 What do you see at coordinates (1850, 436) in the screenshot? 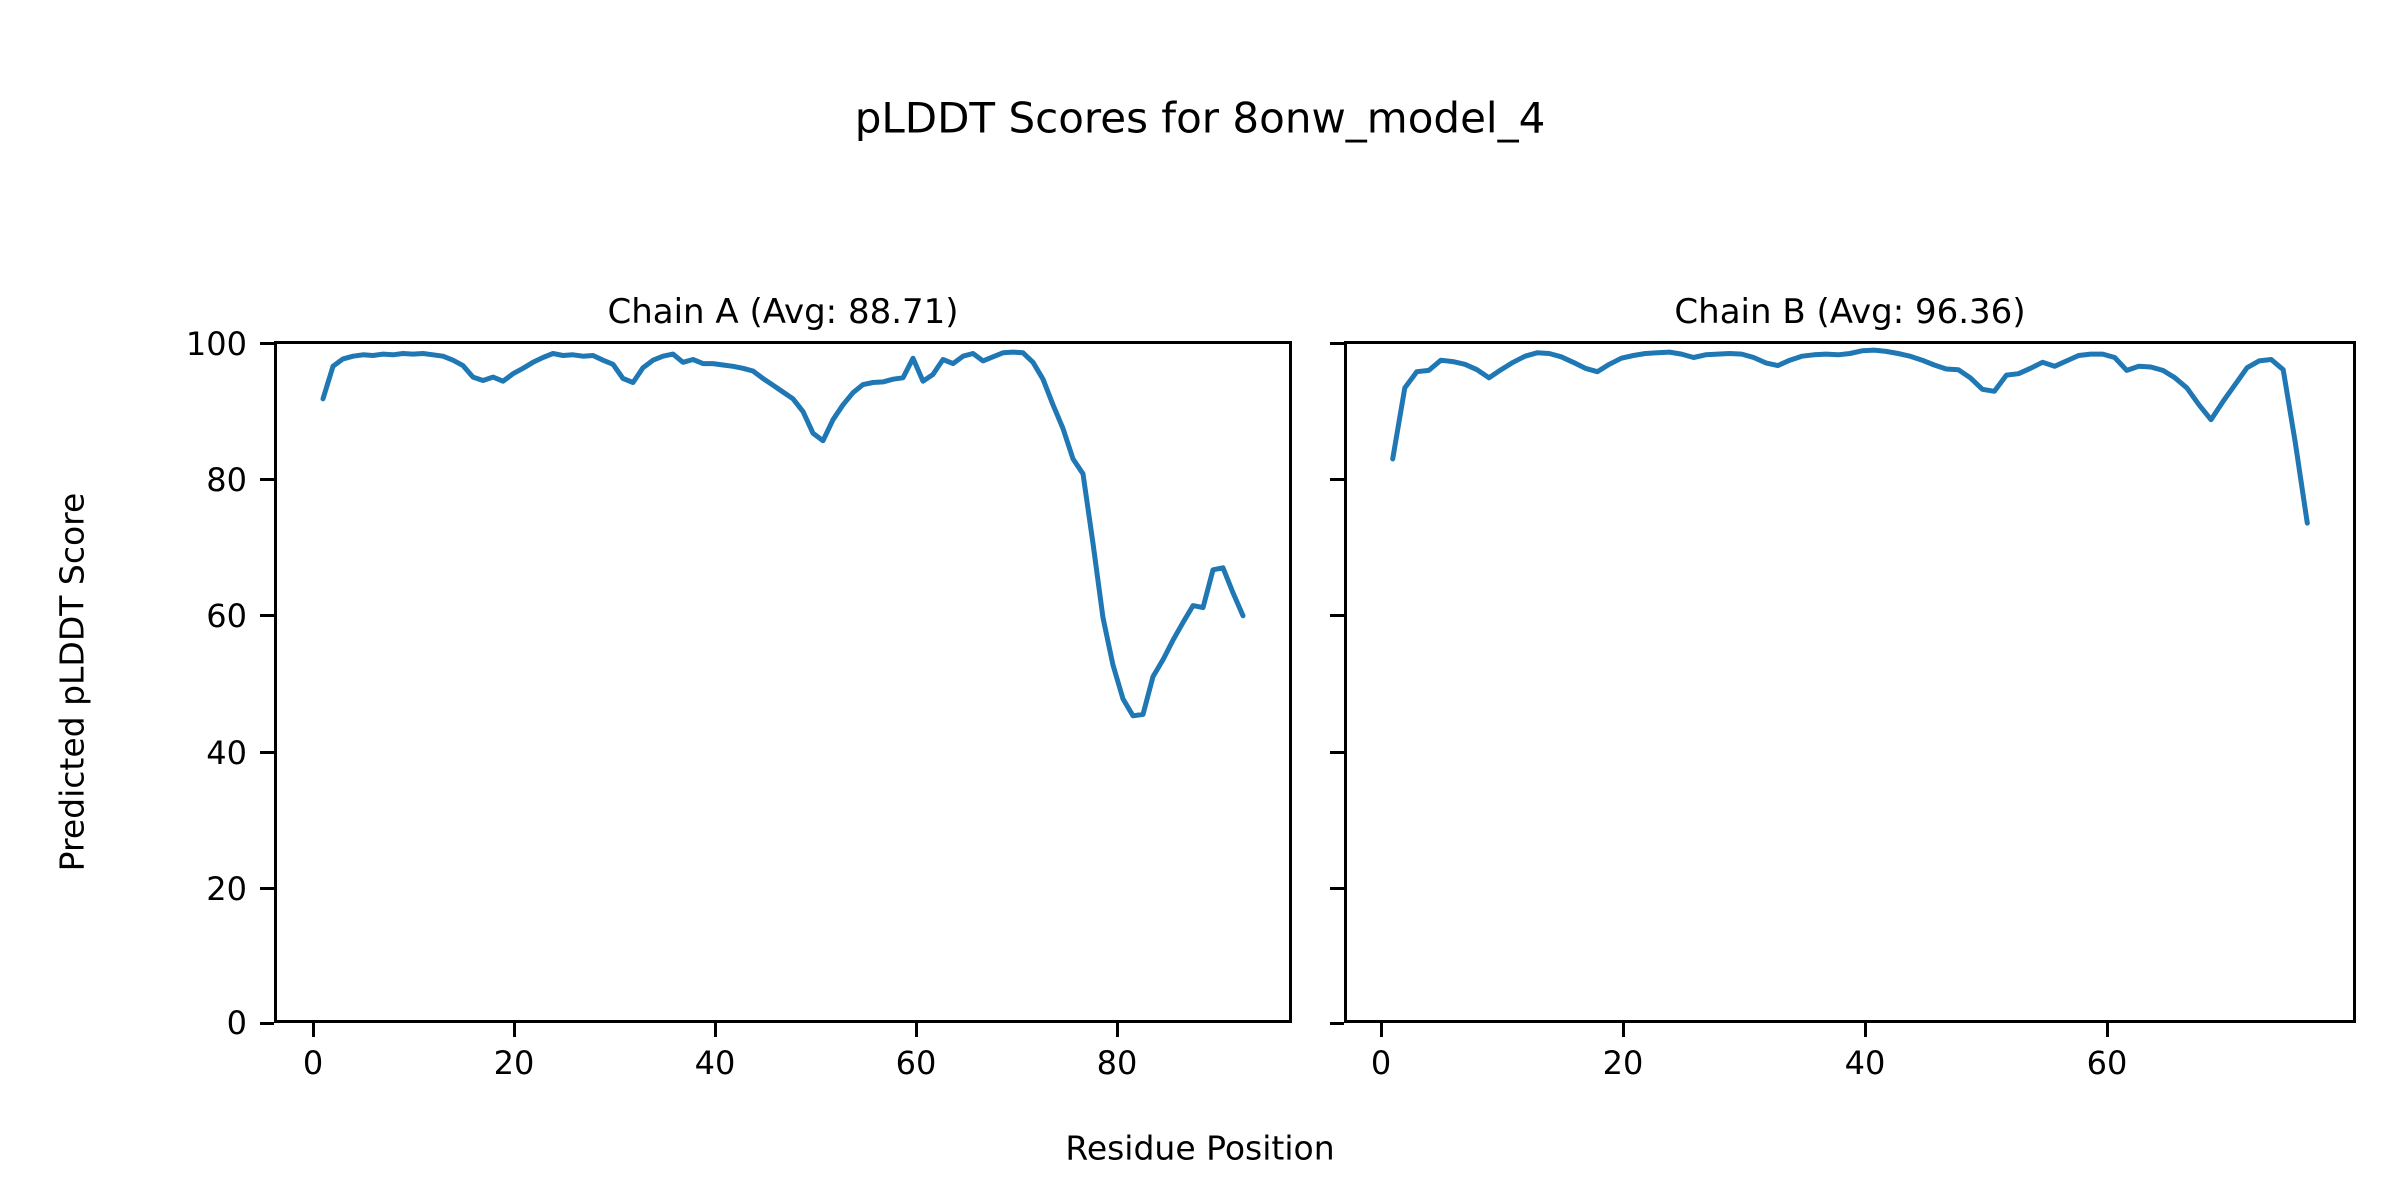
I see `chain-b-line-series` at bounding box center [1850, 436].